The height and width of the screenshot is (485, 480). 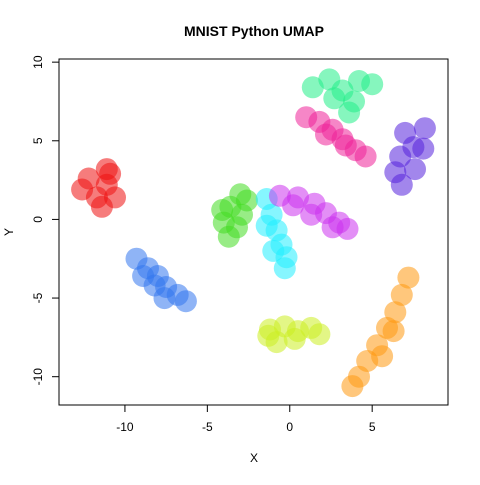 What do you see at coordinates (254, 31) in the screenshot?
I see `chart-title: MNIST Python UMAP` at bounding box center [254, 31].